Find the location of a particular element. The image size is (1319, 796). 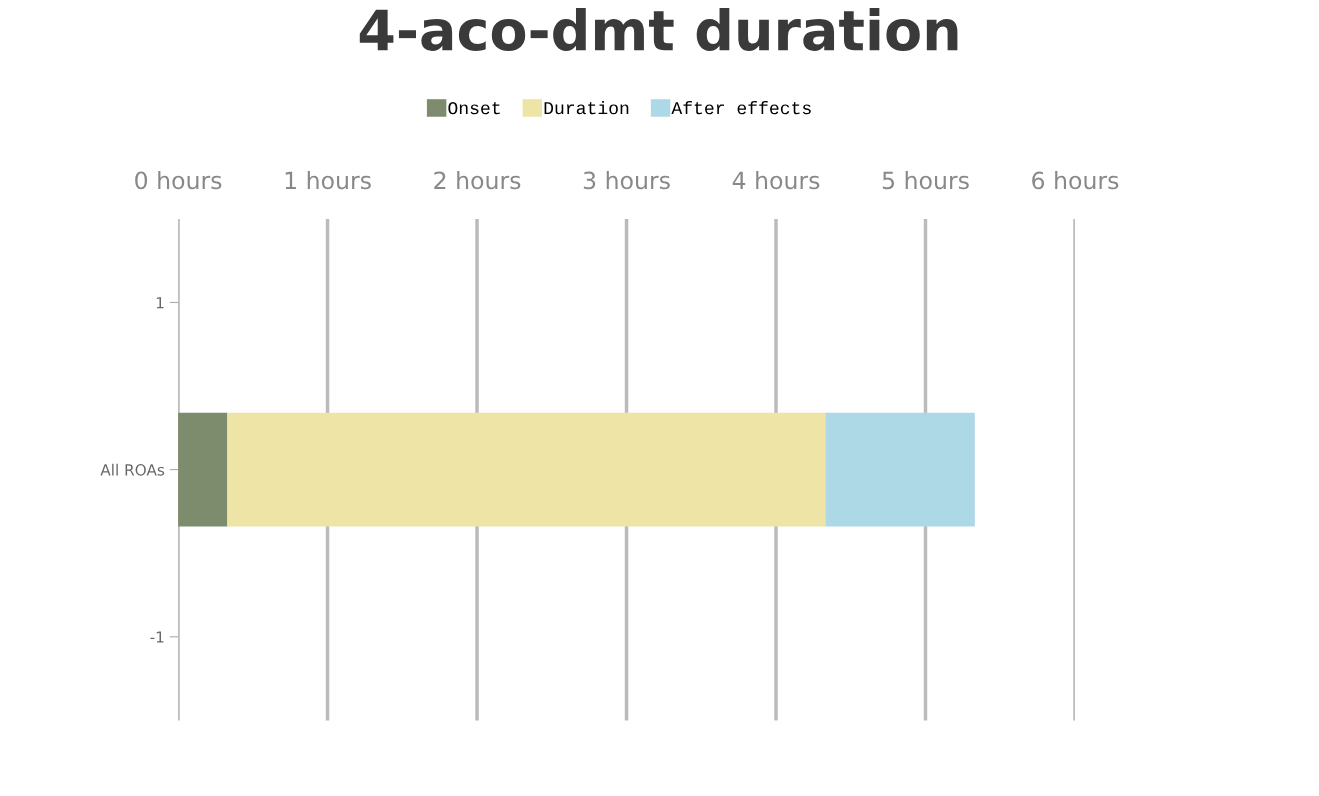

legend-label: After effects is located at coordinates (741, 108).